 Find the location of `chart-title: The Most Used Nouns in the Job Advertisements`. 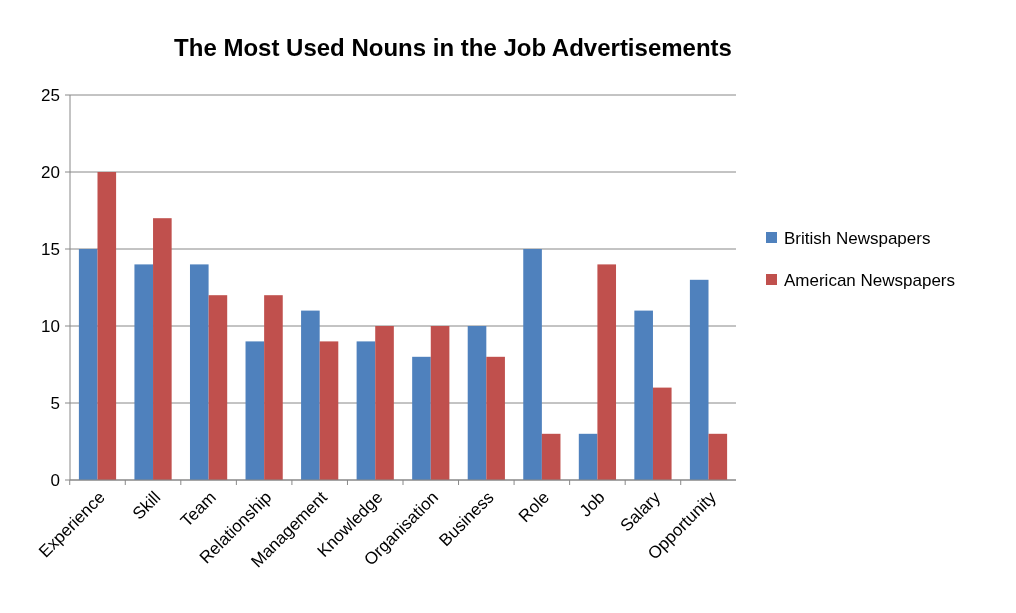

chart-title: The Most Used Nouns in the Job Advertisements is located at coordinates (453, 47).